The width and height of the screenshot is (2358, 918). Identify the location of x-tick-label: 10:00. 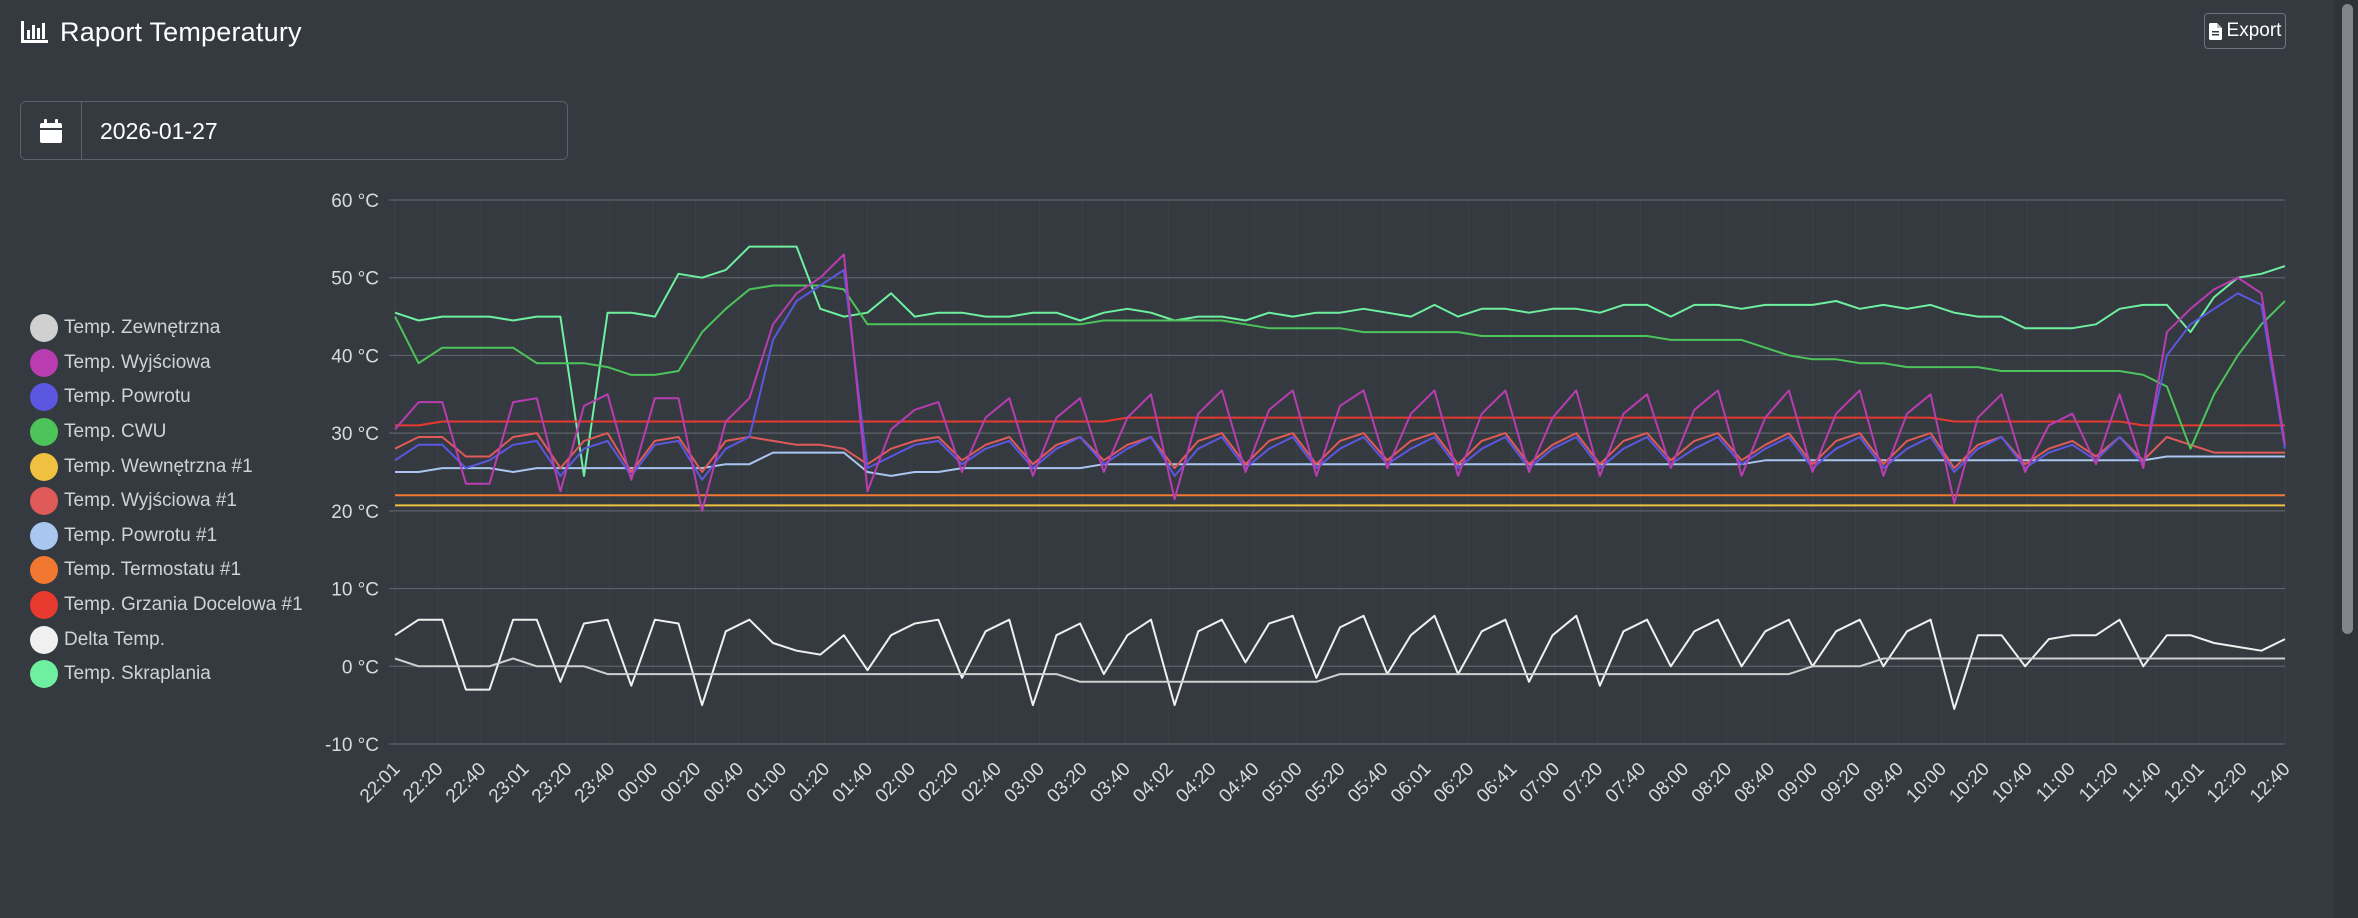
(1926, 783).